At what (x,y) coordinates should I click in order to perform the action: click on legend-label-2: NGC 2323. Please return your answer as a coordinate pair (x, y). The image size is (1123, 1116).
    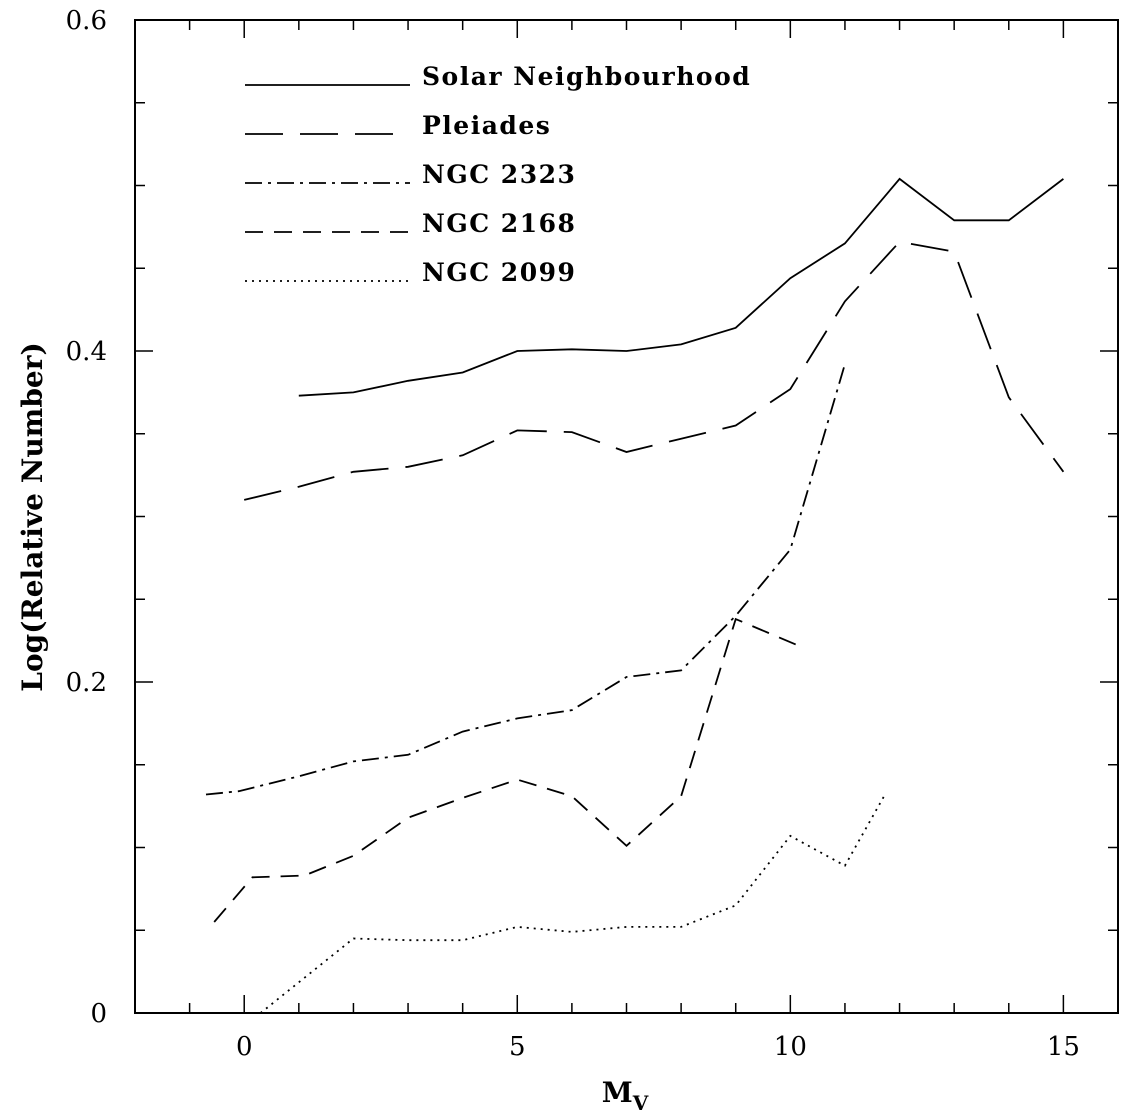
    Looking at the image, I should click on (499, 174).